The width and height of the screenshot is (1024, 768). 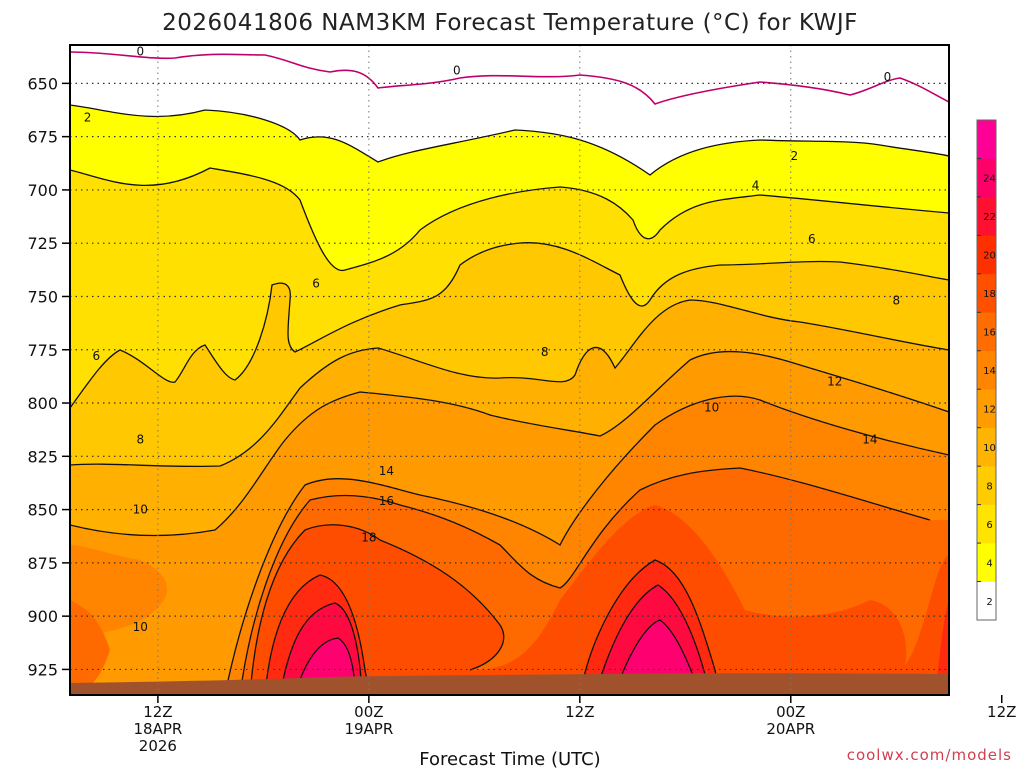 What do you see at coordinates (42, 403) in the screenshot?
I see `y-tick-label: 800` at bounding box center [42, 403].